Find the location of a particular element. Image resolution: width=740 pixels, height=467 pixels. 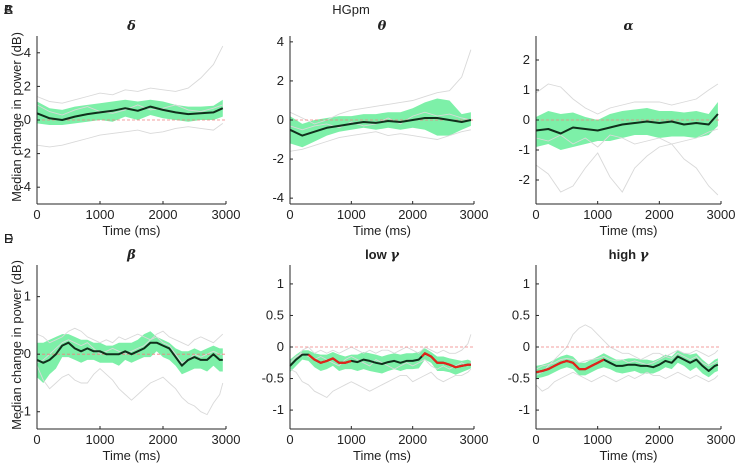

x-tick-label-f-3: 3000 is located at coordinates (721, 439).